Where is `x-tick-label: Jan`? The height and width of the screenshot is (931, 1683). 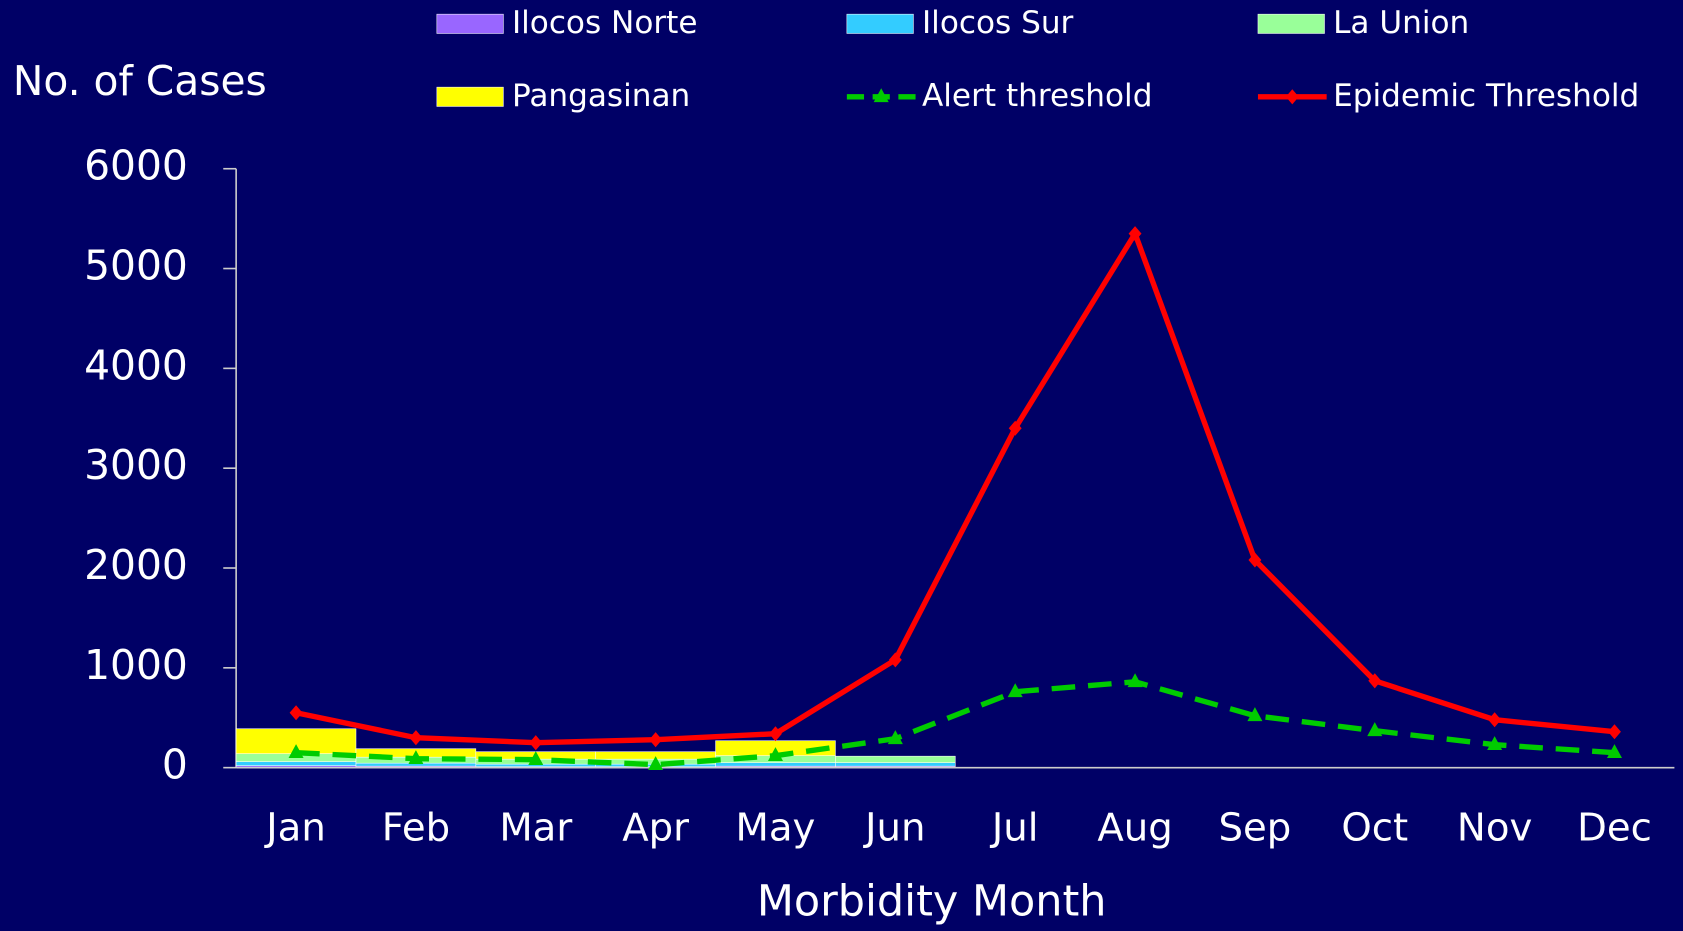
x-tick-label: Jan is located at coordinates (295, 827).